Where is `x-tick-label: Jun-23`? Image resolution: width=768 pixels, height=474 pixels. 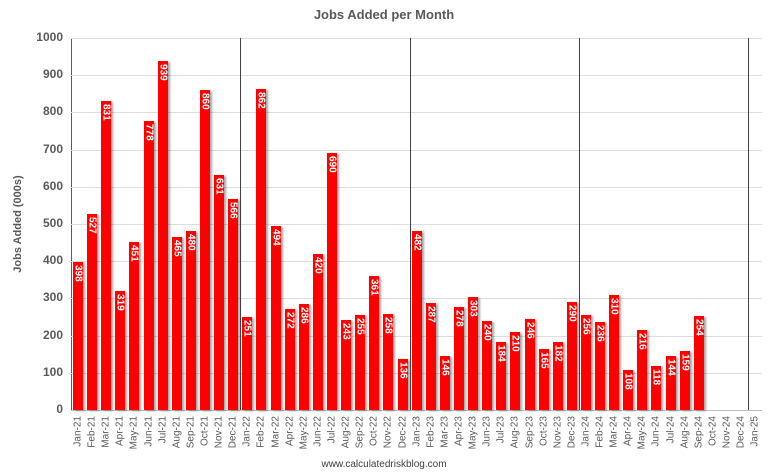 x-tick-label: Jun-23 is located at coordinates (487, 431).